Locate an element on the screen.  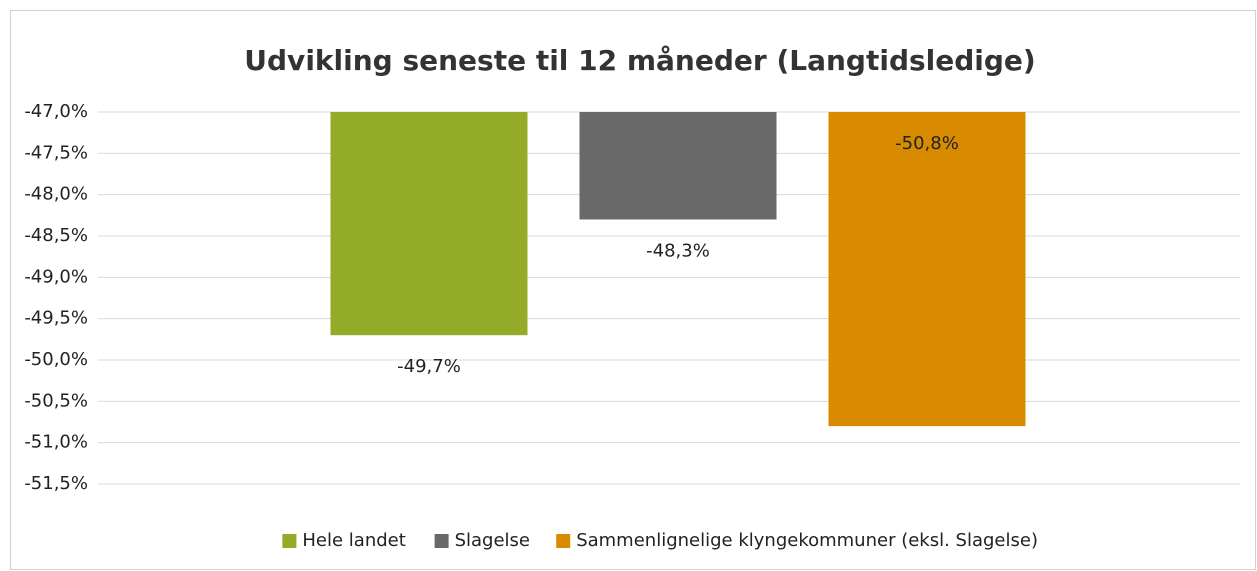
y-tick-label: -49,5% is located at coordinates (56, 318).